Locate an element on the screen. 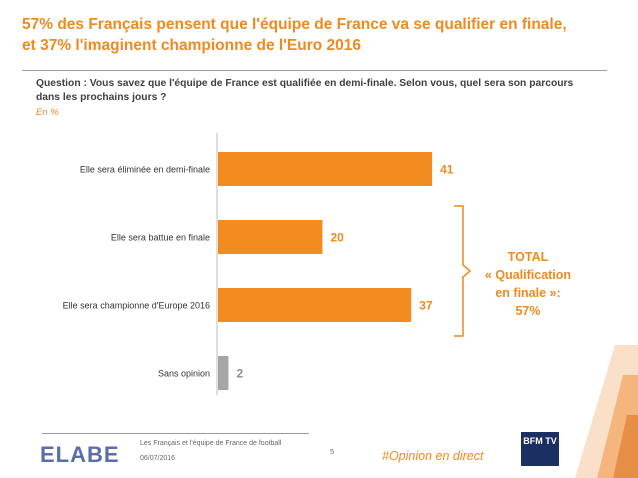 Image resolution: width=638 pixels, height=478 pixels. value-label-0: 41 is located at coordinates (447, 170).